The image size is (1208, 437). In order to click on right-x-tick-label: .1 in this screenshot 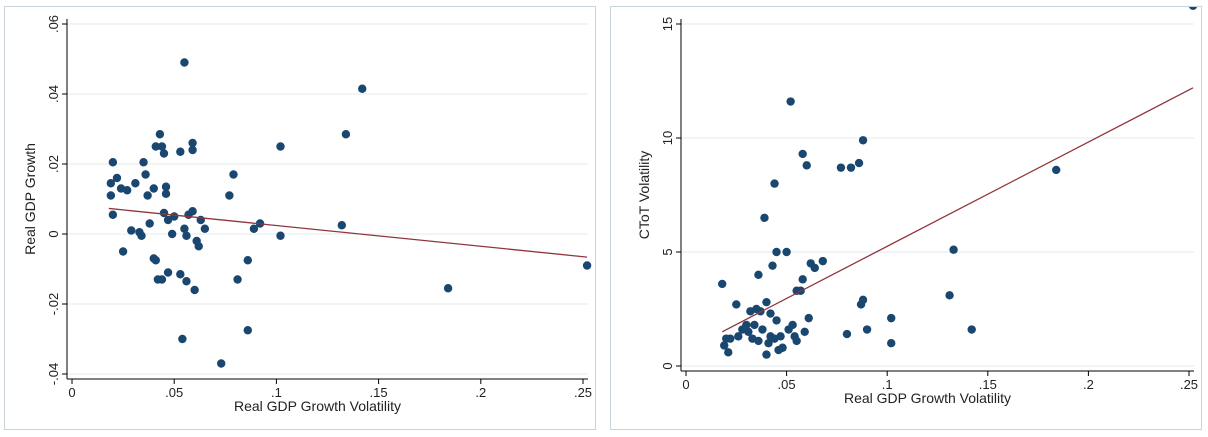, I will do `click(887, 384)`.